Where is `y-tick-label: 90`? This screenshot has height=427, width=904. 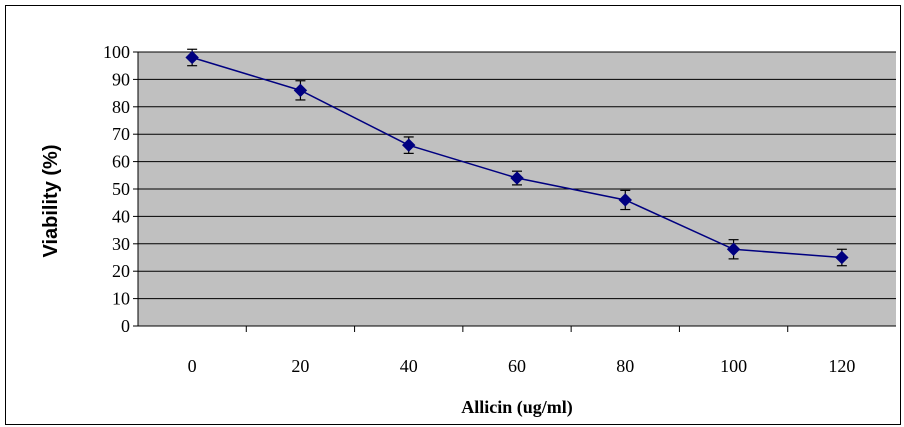
y-tick-label: 90 is located at coordinates (121, 79).